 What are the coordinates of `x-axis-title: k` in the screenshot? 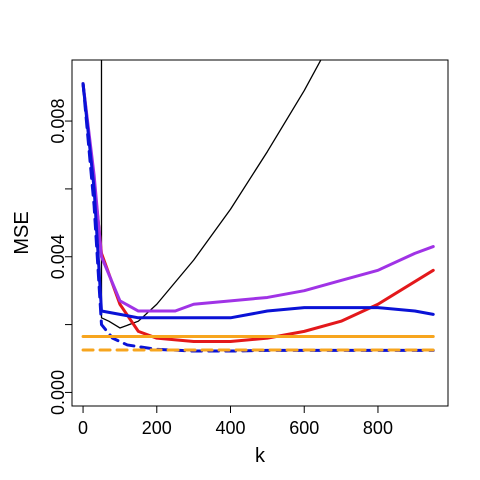 It's located at (260, 456).